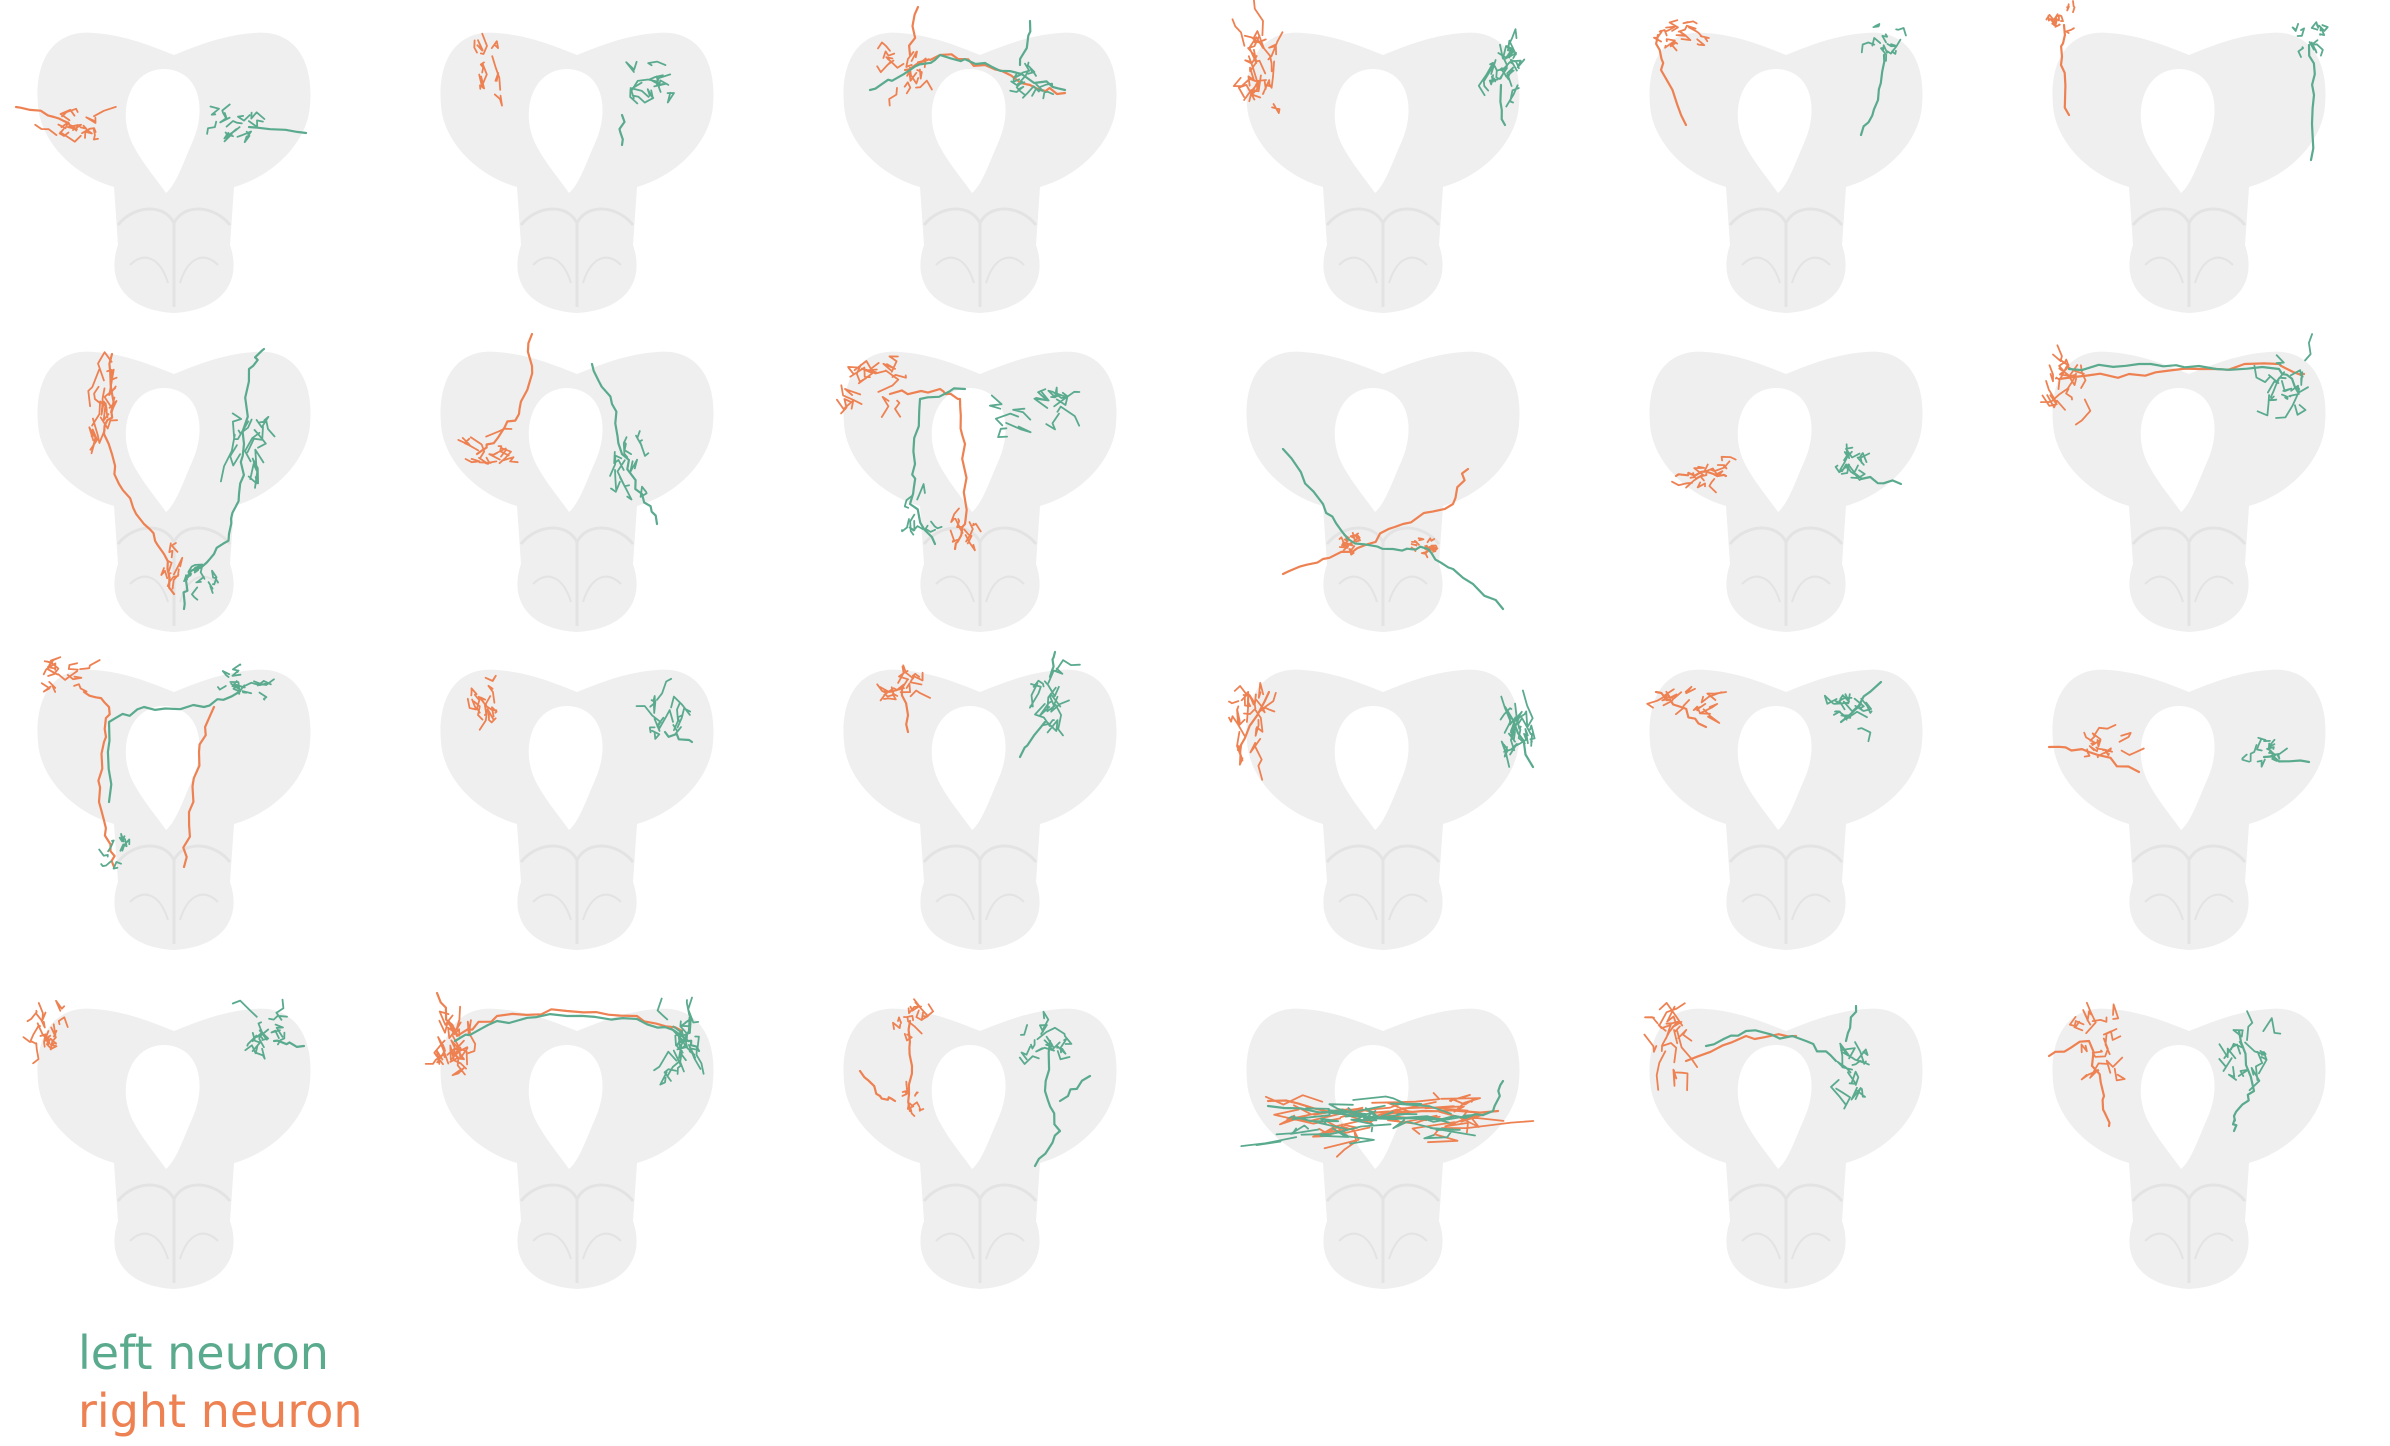 Image resolution: width=2390 pixels, height=1446 pixels. Describe the element at coordinates (203, 1353) in the screenshot. I see `legend-left-neuron: left neuron` at that location.